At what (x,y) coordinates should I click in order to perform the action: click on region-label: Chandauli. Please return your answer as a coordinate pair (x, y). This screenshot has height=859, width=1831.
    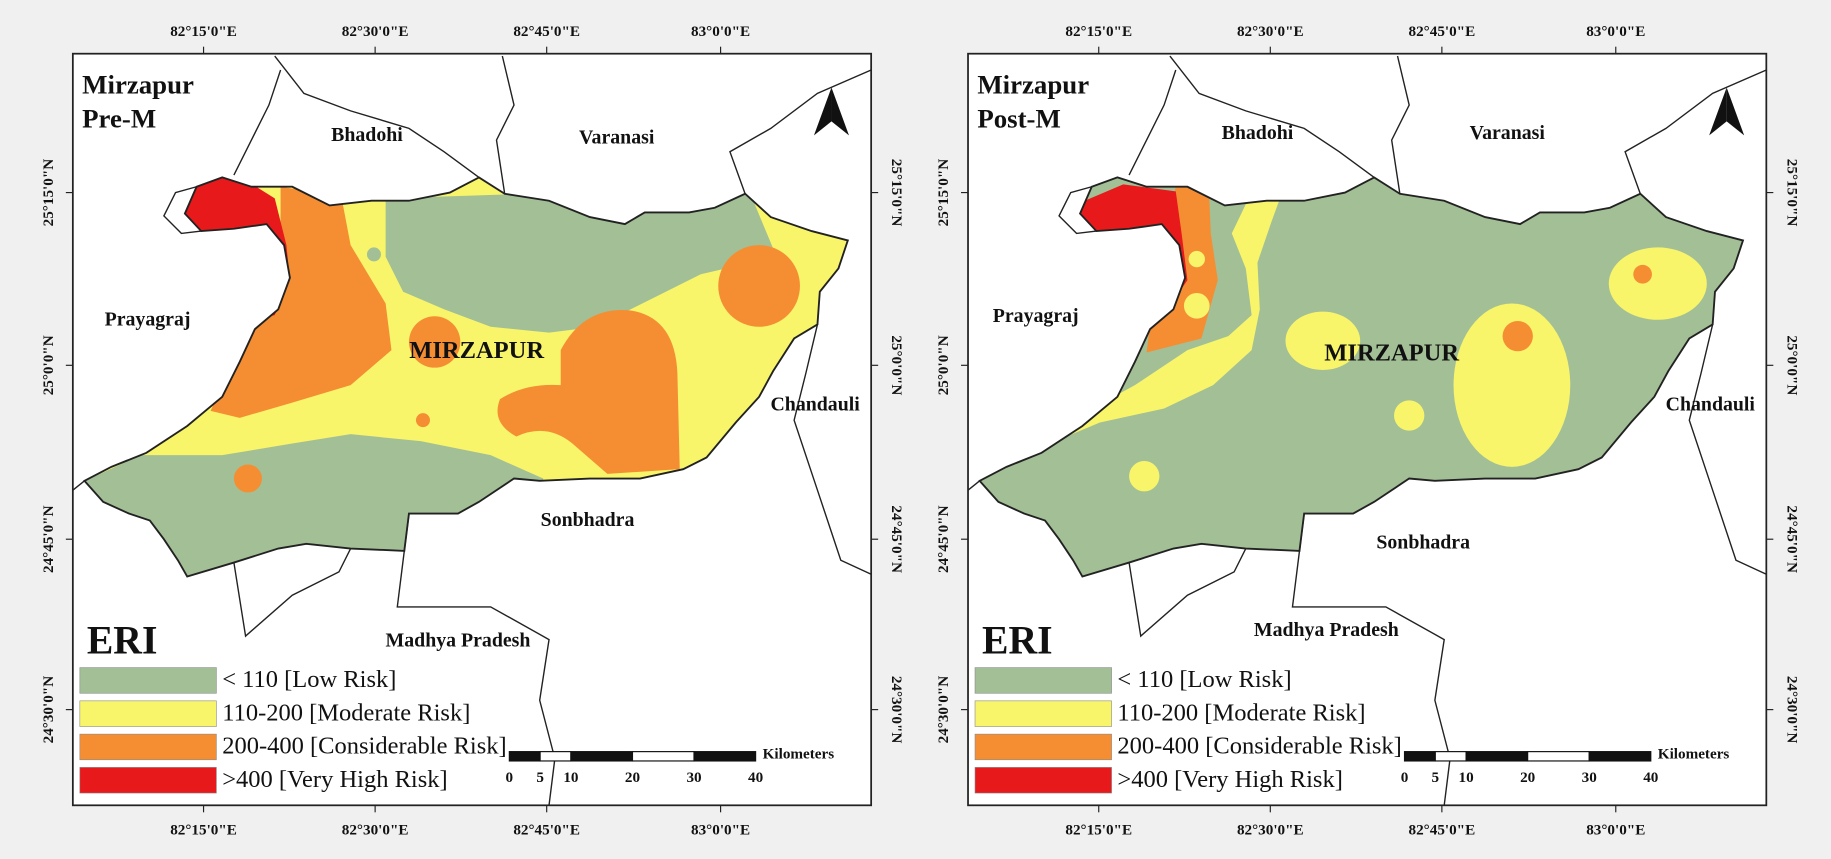
    Looking at the image, I should click on (815, 405).